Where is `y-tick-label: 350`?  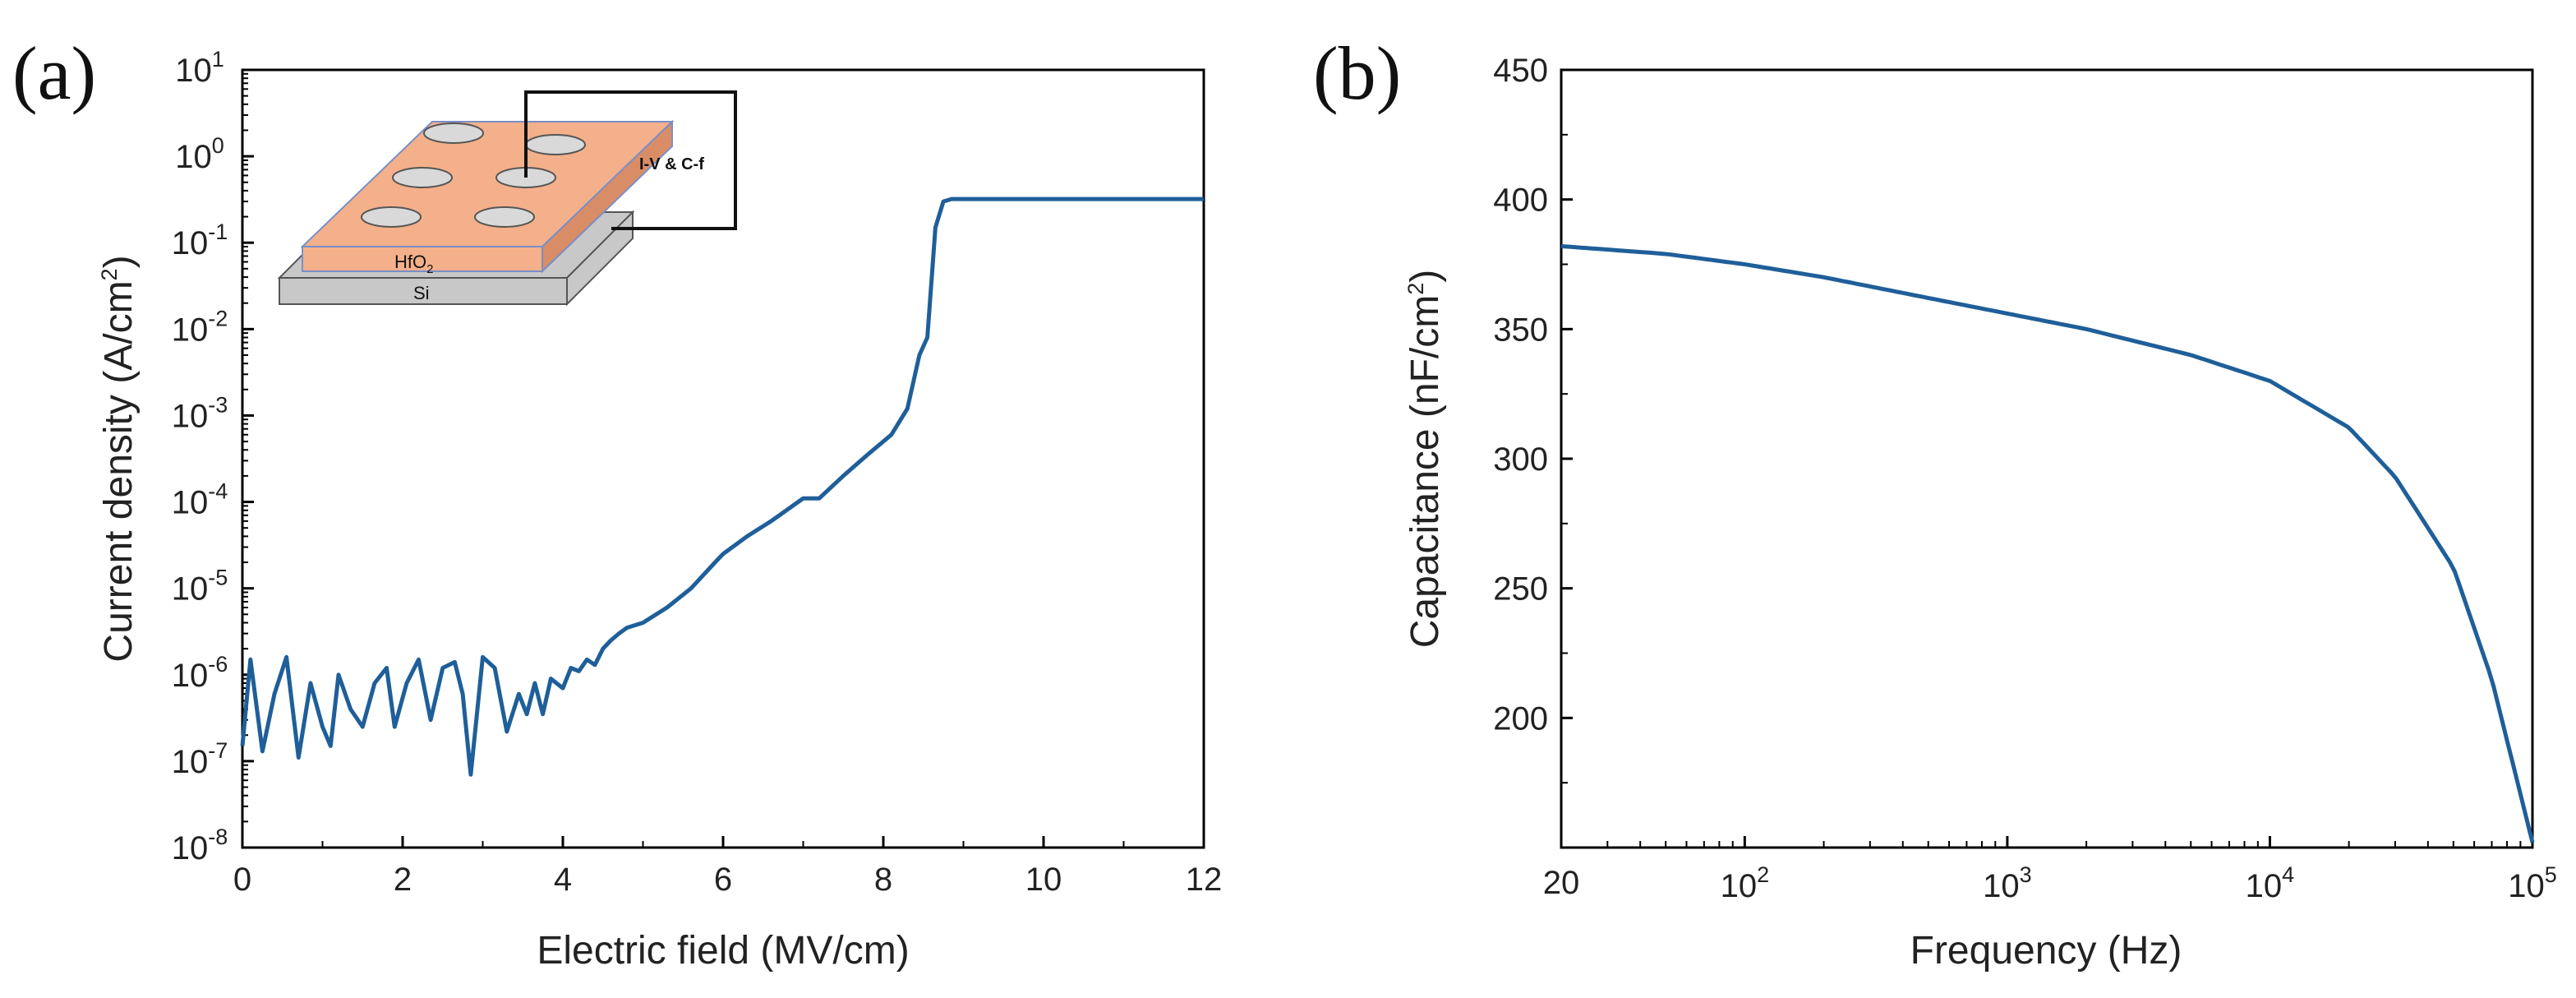
y-tick-label: 350 is located at coordinates (1520, 330).